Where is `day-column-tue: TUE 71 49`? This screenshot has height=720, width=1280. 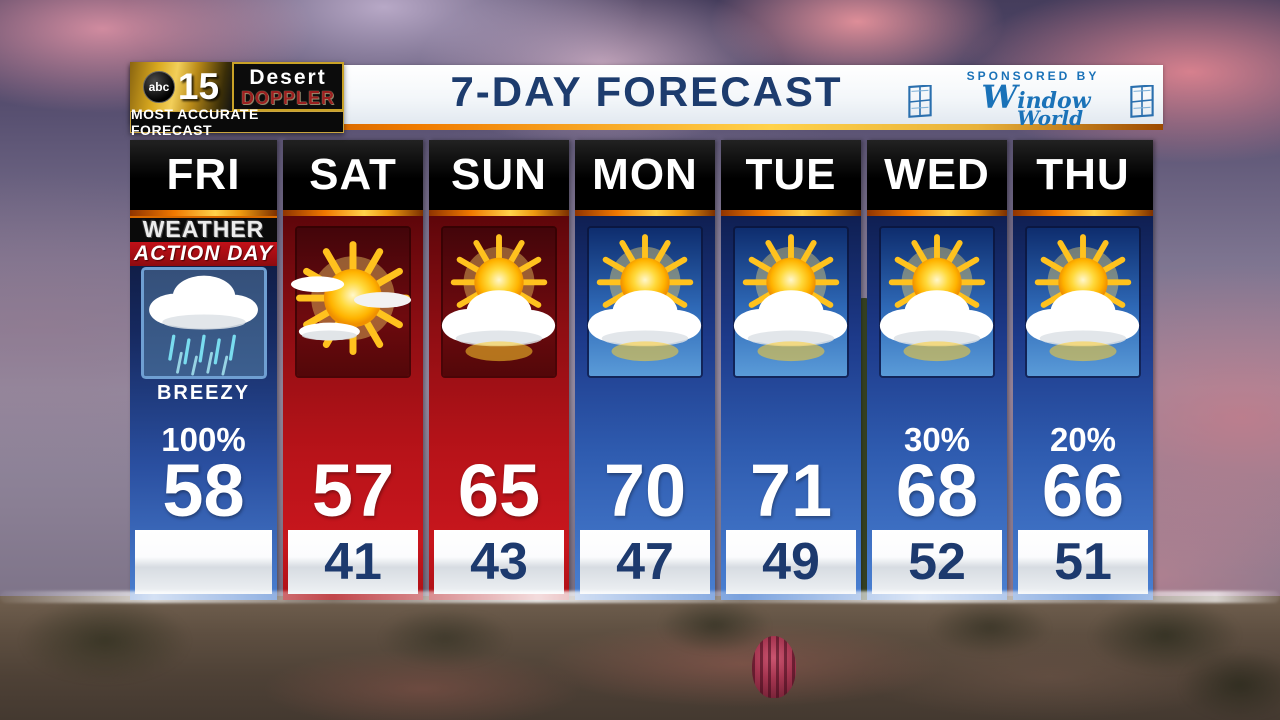 day-column-tue: TUE 71 49 is located at coordinates (791, 370).